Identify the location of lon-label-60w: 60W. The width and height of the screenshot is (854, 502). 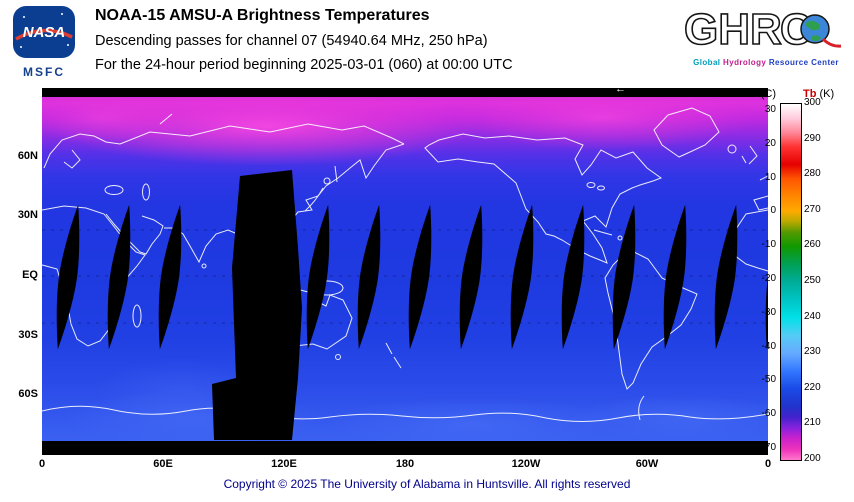
(647, 464).